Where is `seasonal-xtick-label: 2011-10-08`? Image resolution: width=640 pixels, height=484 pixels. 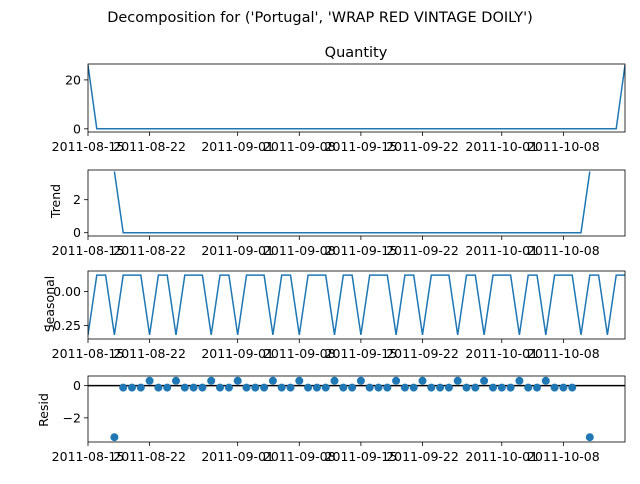 seasonal-xtick-label: 2011-10-08 is located at coordinates (563, 353).